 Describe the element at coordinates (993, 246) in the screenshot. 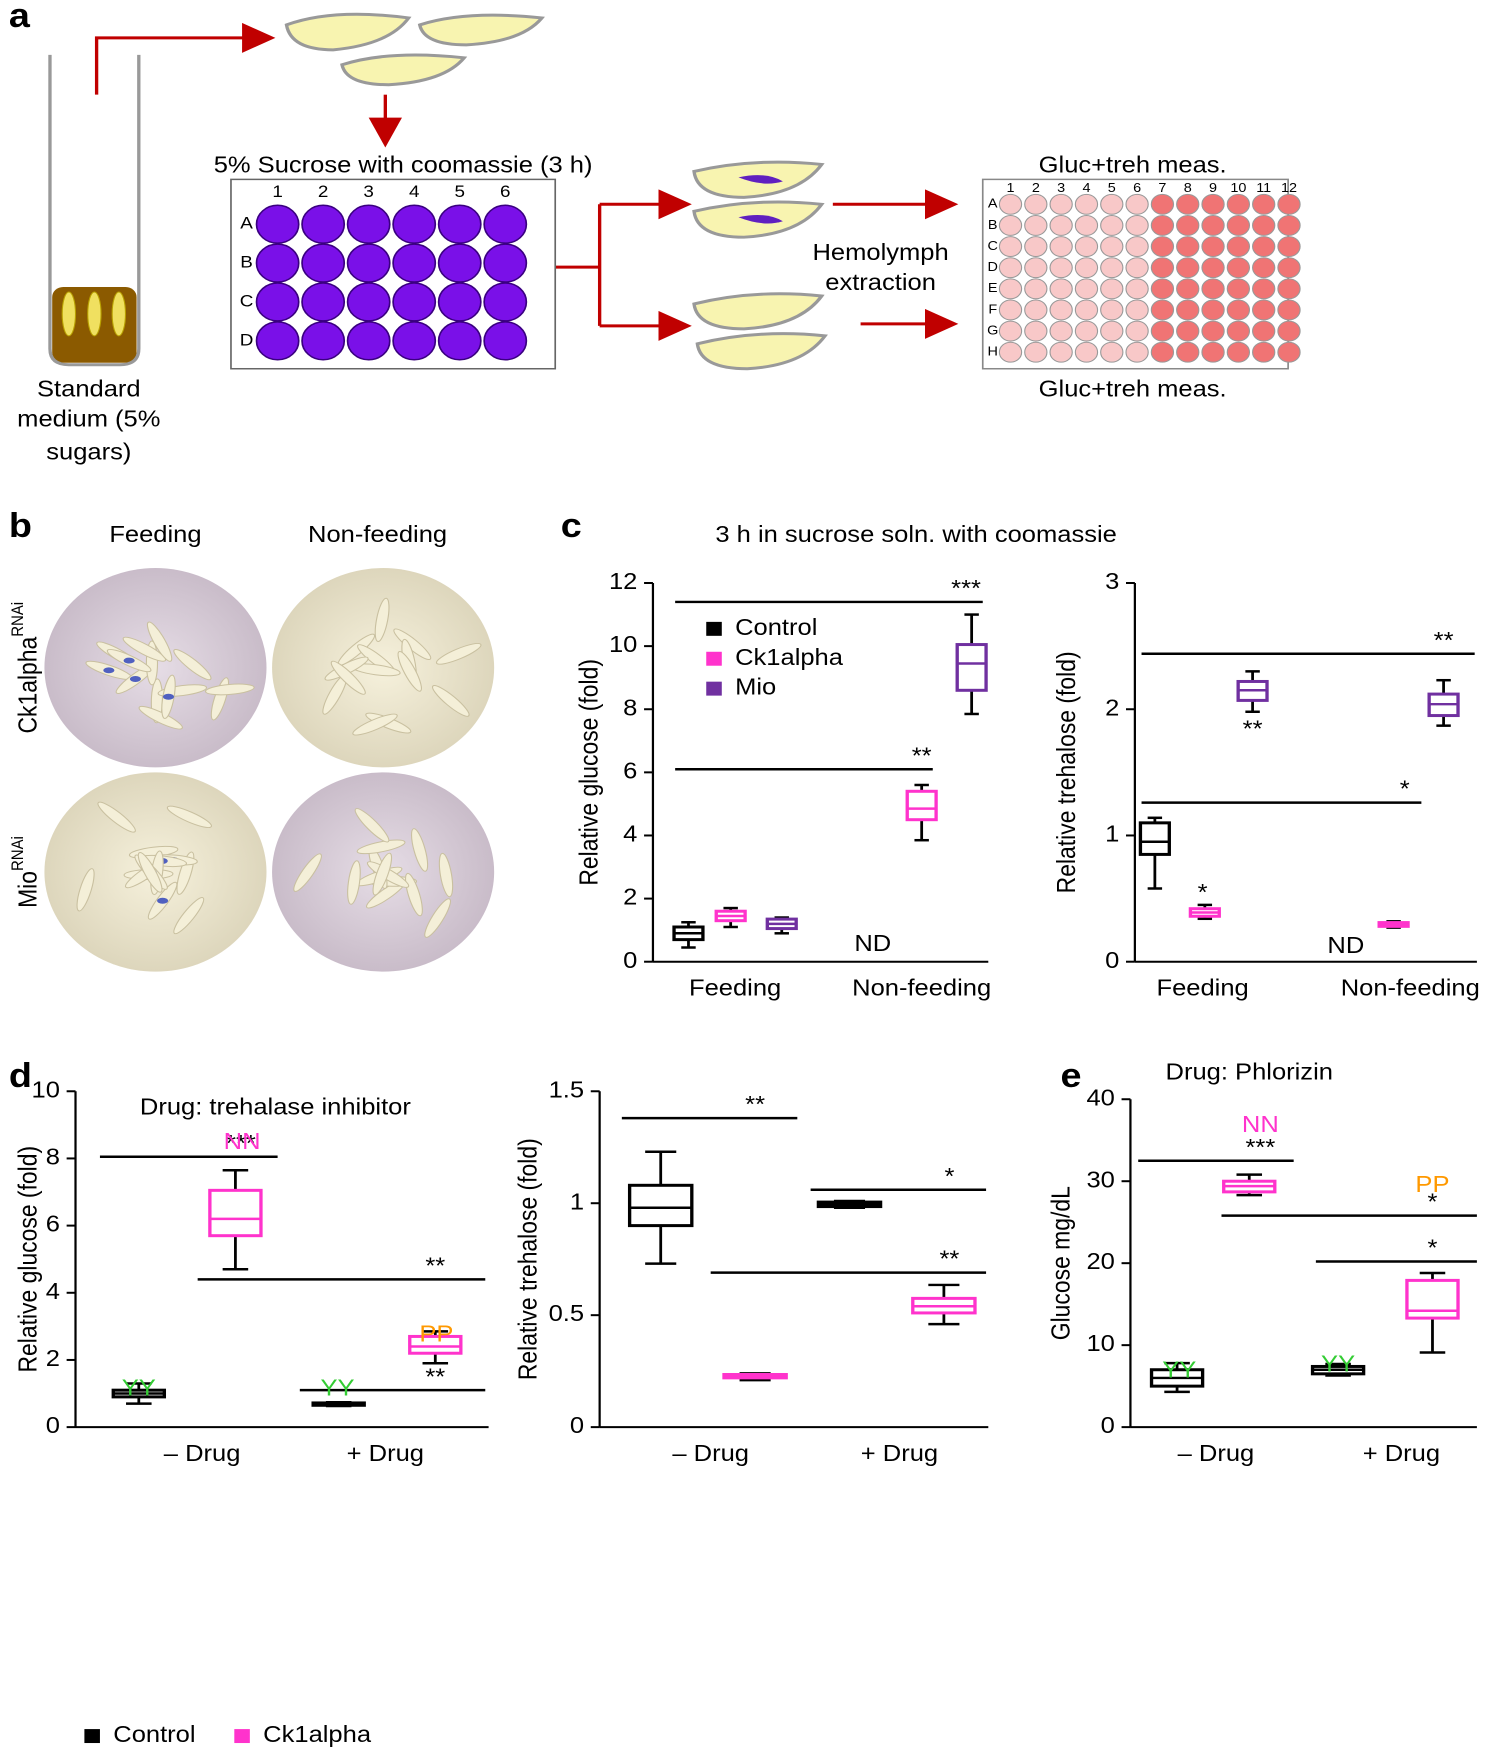

I see `row-label: C` at that location.